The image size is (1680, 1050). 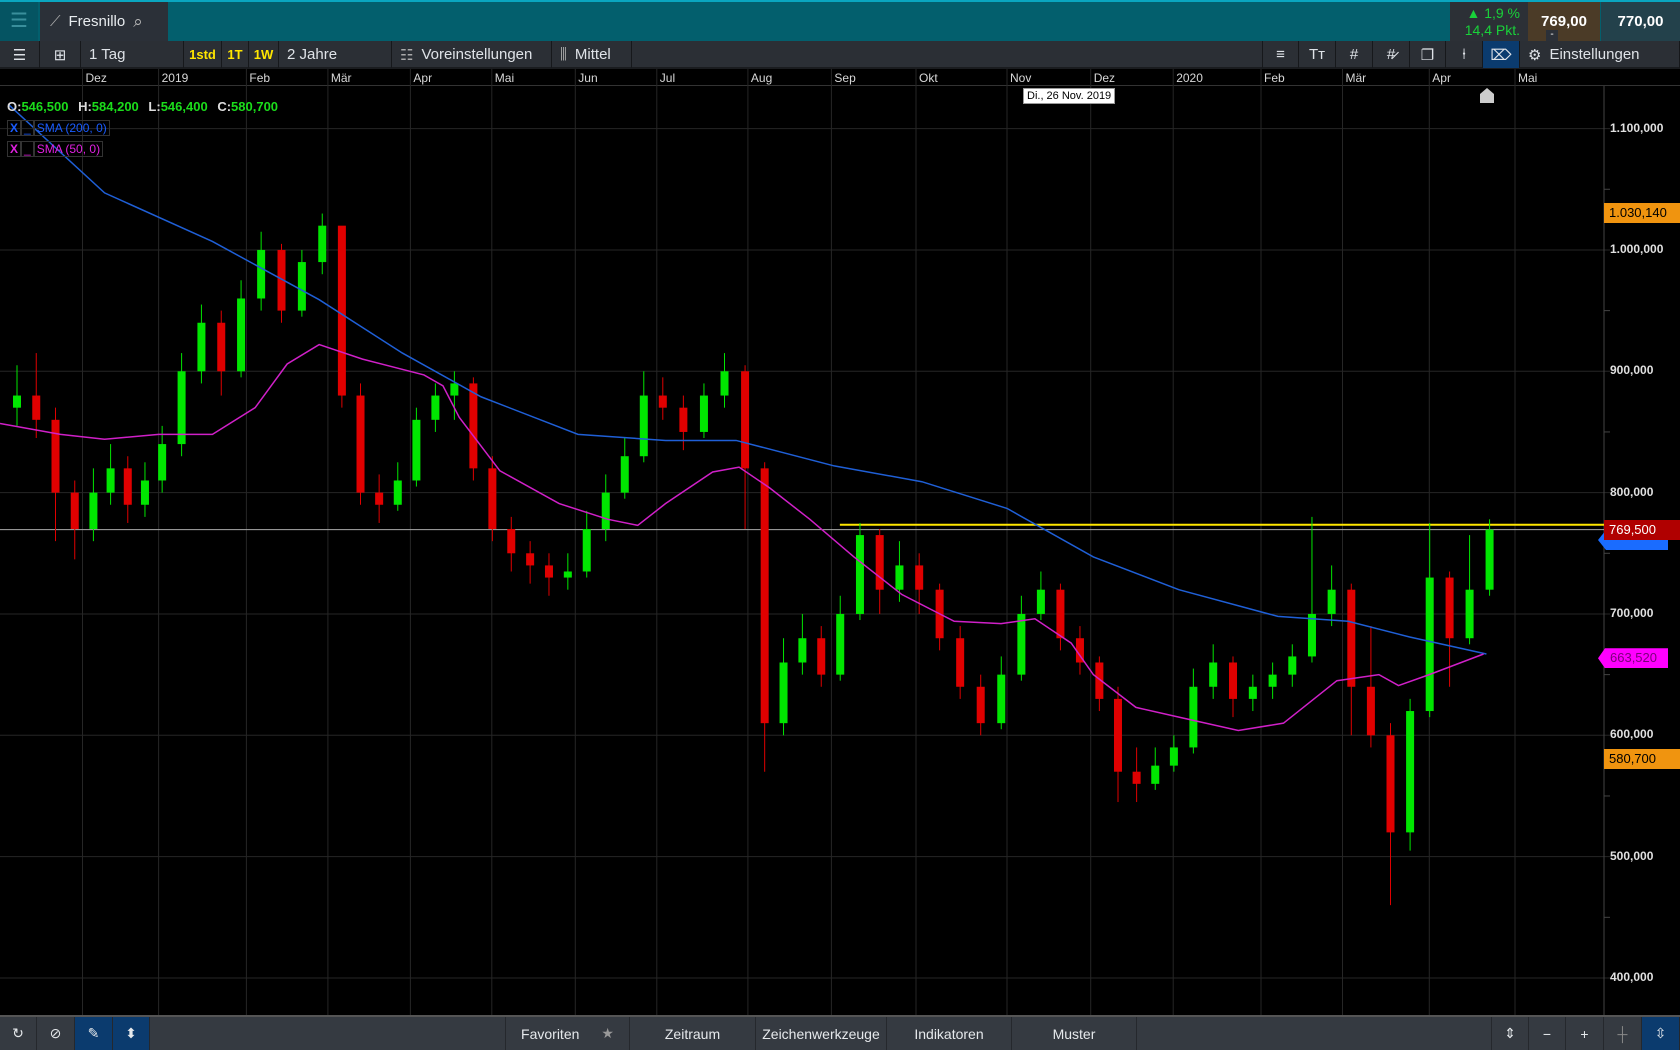 I want to click on indicator-sma50: X _ SMA (50, 0), so click(x=55, y=149).